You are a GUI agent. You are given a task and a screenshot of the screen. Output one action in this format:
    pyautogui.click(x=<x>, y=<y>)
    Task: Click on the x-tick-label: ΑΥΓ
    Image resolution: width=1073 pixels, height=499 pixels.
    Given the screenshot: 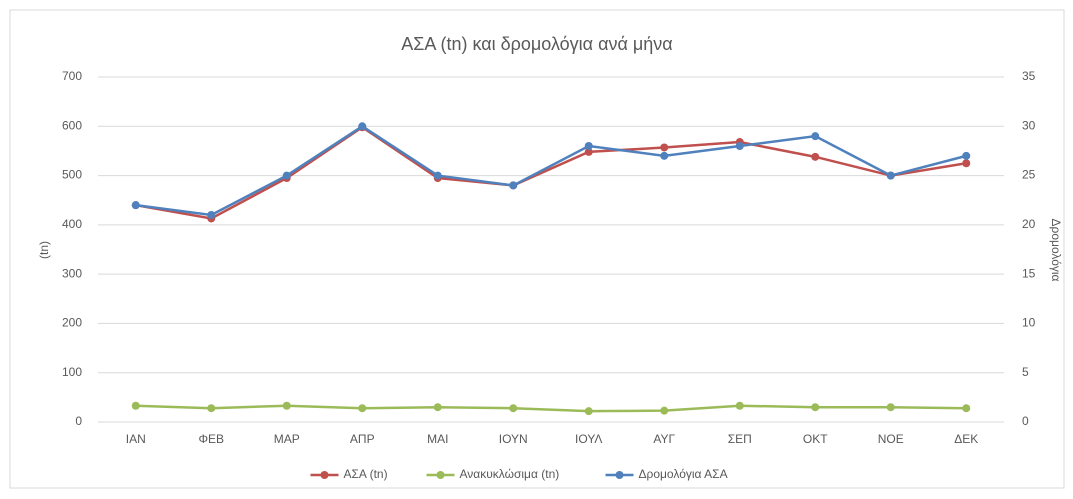 What is the action you would take?
    pyautogui.click(x=664, y=439)
    